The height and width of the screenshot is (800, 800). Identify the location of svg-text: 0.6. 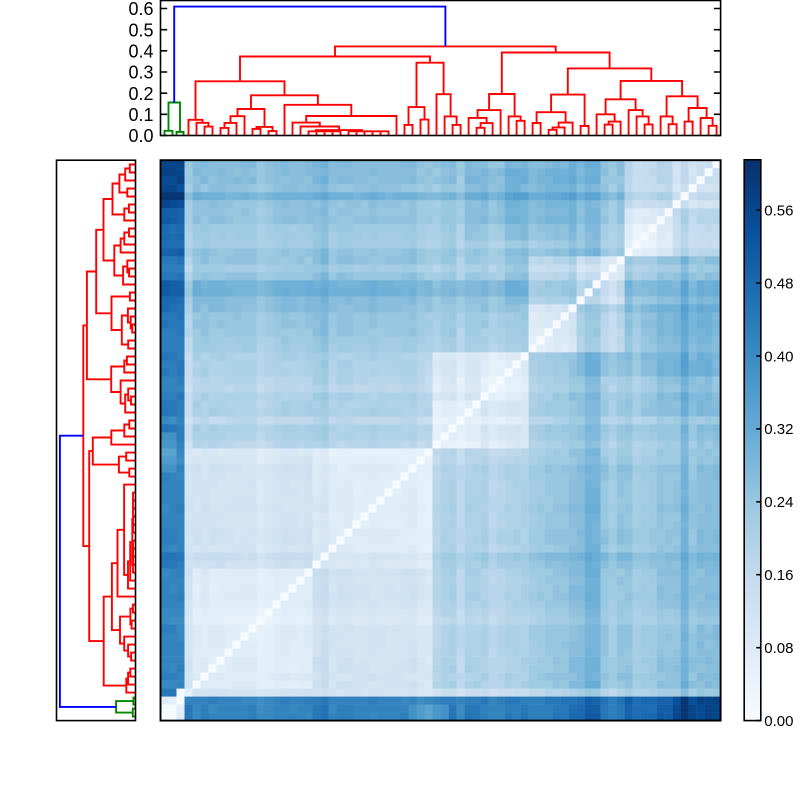
(140, 9).